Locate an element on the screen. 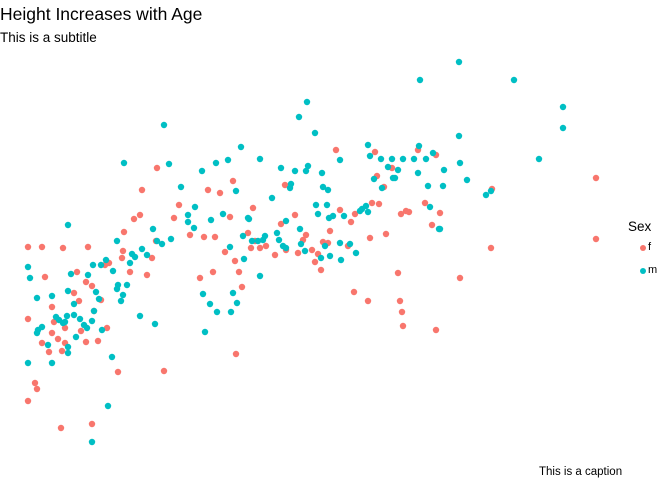 Image resolution: width=672 pixels, height=480 pixels. legend-key-f is located at coordinates (643, 248).